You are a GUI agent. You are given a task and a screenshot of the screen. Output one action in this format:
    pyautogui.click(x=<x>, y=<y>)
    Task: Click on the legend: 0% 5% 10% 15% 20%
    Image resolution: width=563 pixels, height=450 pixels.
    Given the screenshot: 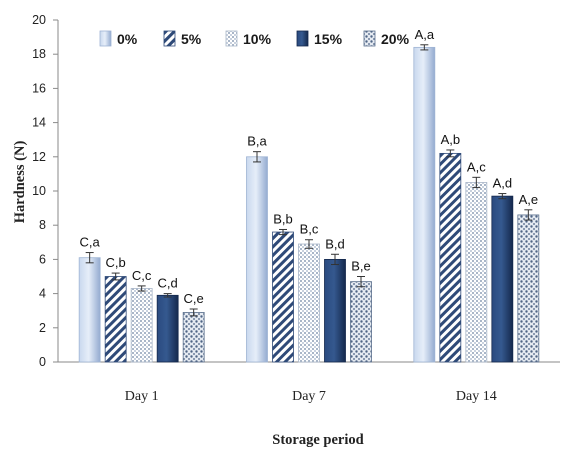 What is the action you would take?
    pyautogui.click(x=254, y=38)
    